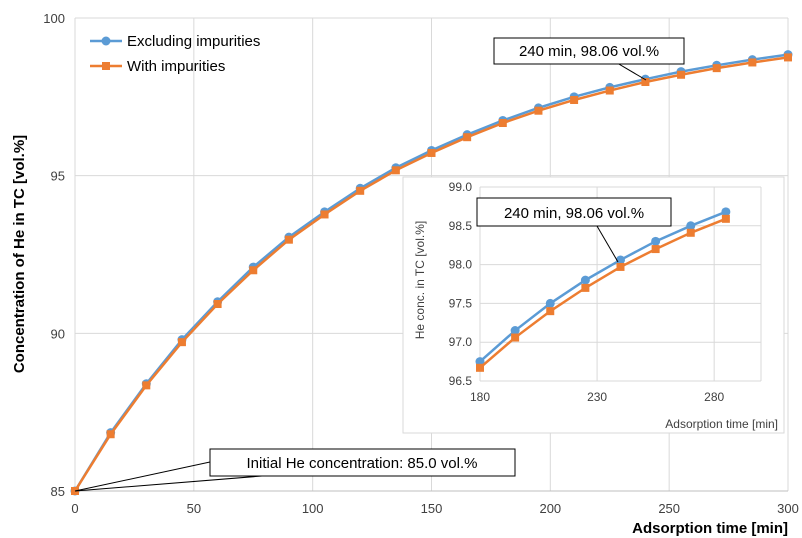 This screenshot has height=538, width=802. I want to click on y-tick-label: 95, so click(58, 176).